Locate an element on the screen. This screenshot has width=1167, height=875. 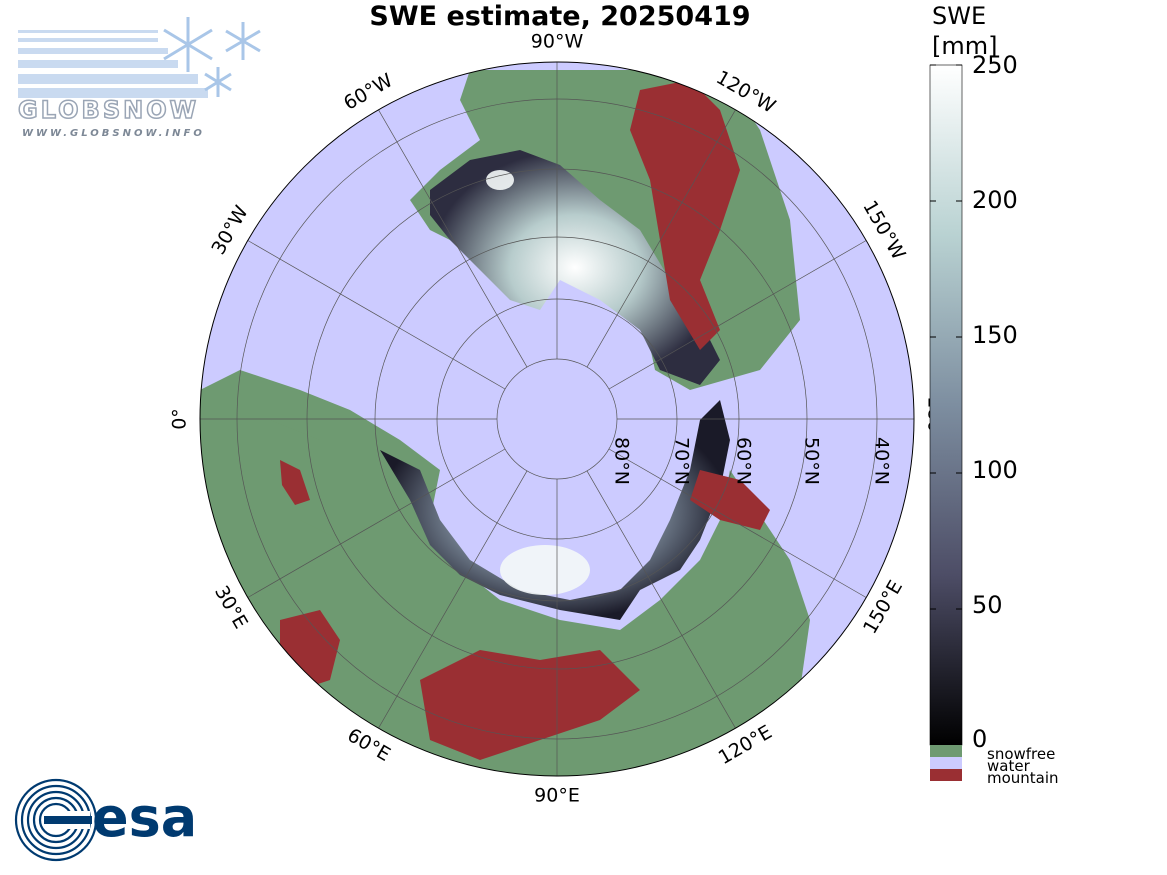
colorbar-tick-label: 50 is located at coordinates (987, 605).